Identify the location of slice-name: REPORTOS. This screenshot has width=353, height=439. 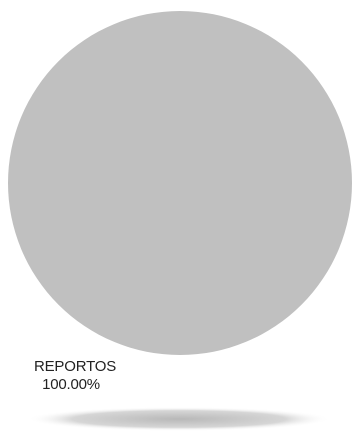
(75, 366).